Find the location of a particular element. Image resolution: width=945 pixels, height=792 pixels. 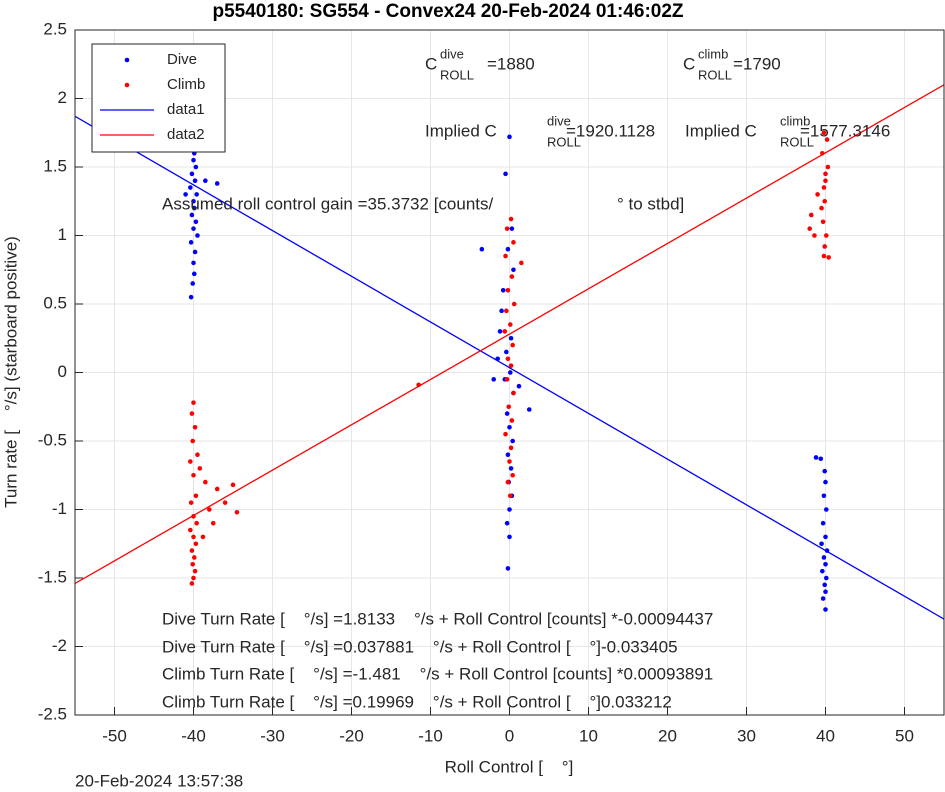

annotation: C is located at coordinates (431, 63).